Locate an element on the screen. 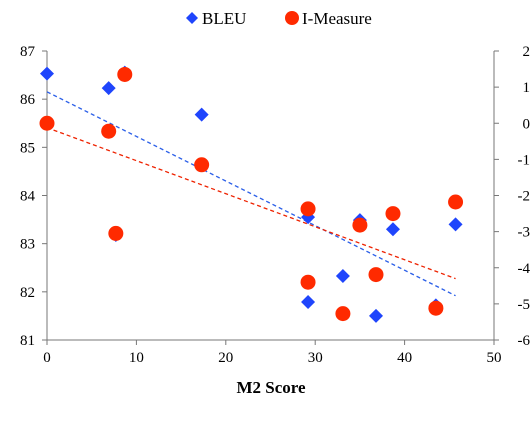 This screenshot has height=425, width=530. legend-label-bleu: BLEU is located at coordinates (224, 18).